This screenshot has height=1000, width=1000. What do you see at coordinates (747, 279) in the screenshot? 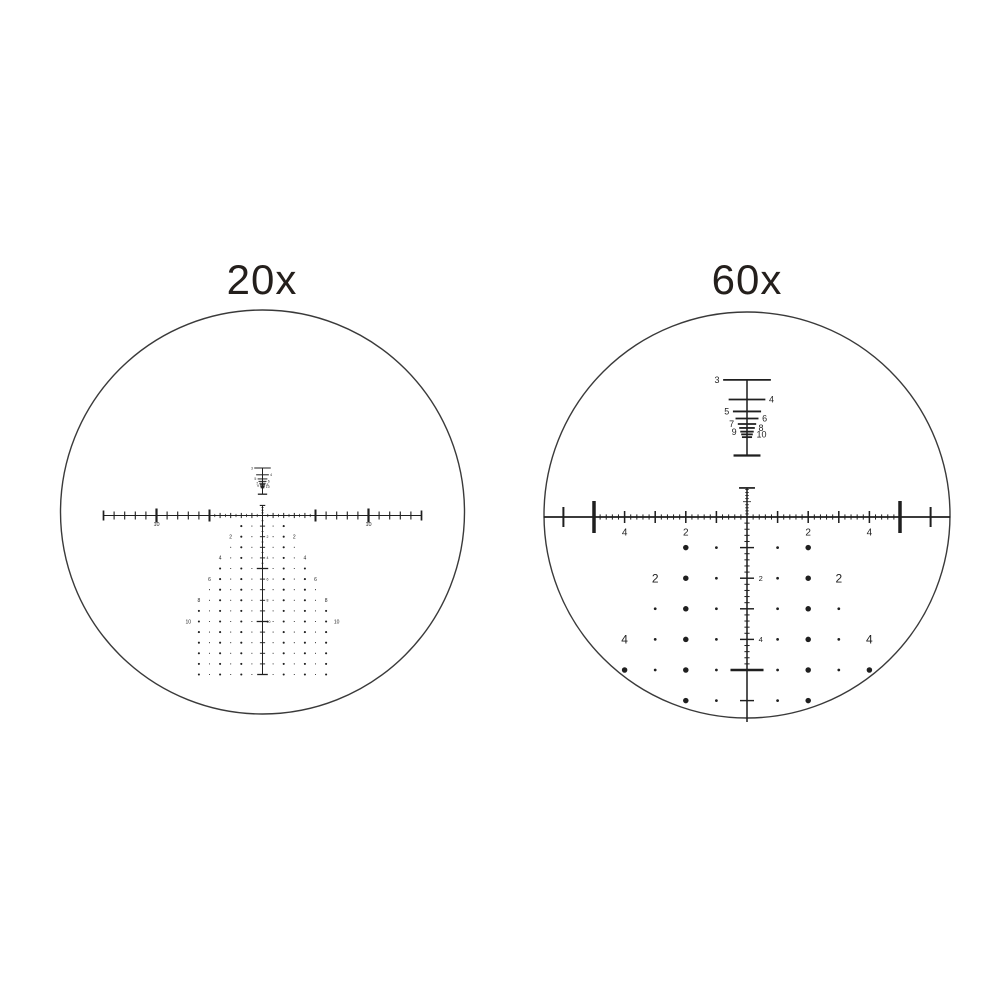
I see `magnification-title-60x: 60x` at bounding box center [747, 279].